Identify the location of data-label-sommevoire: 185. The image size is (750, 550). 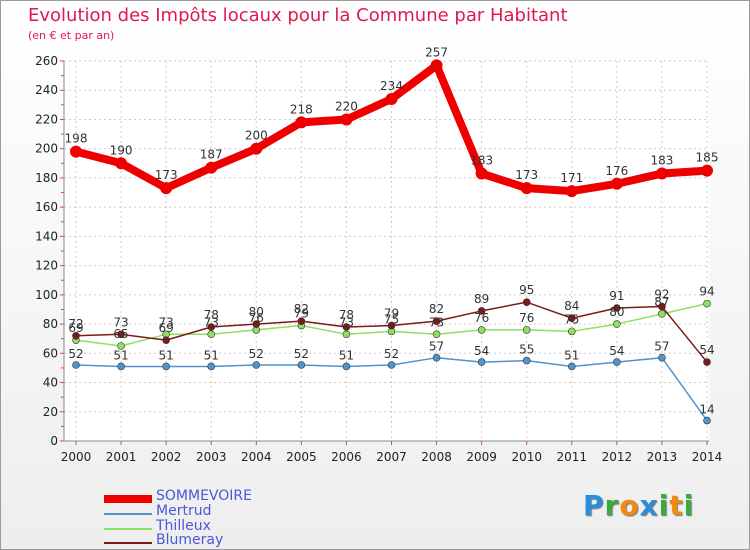
(707, 158).